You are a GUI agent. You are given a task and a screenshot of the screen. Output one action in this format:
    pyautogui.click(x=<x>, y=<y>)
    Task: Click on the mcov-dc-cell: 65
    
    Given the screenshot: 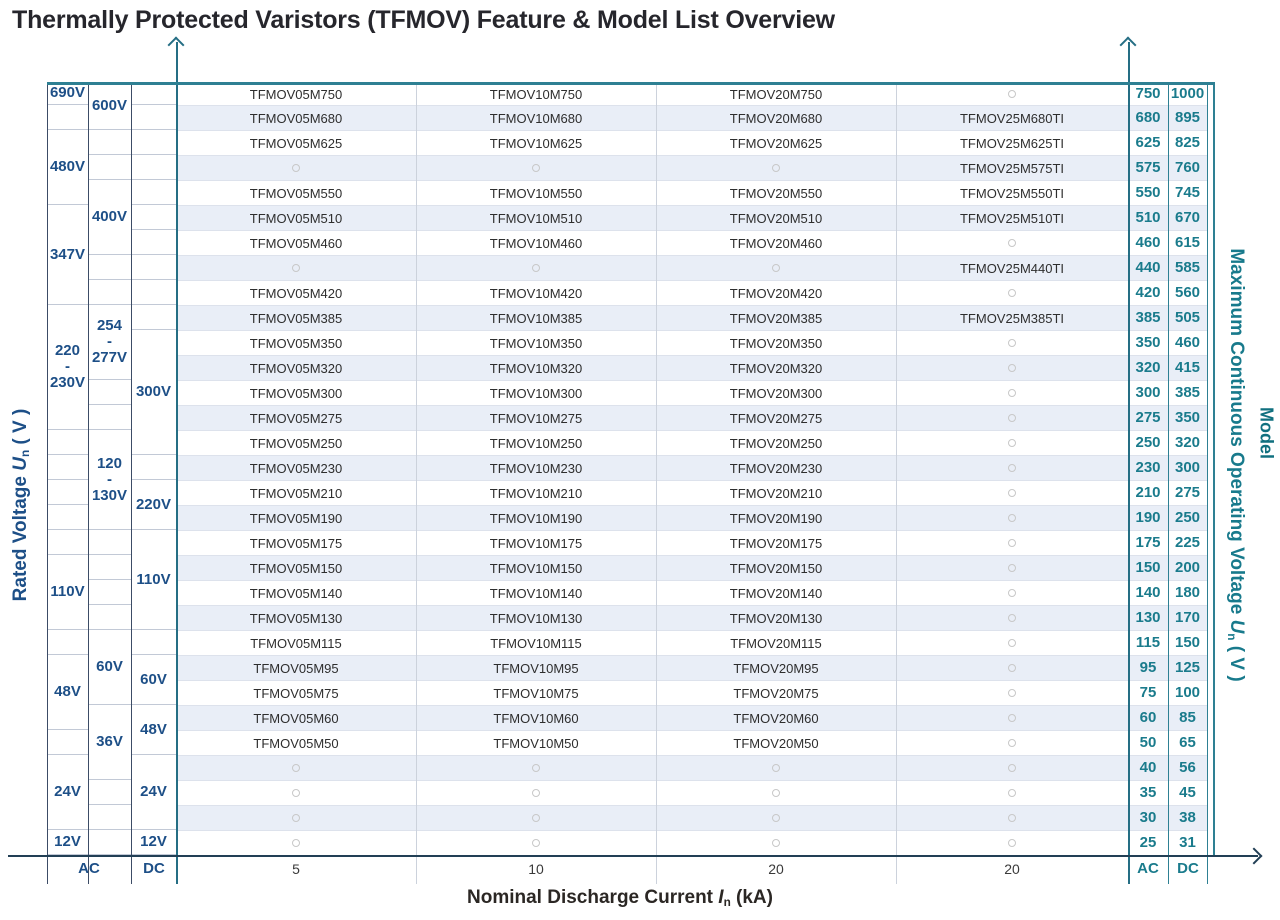 What is the action you would take?
    pyautogui.click(x=1187, y=742)
    